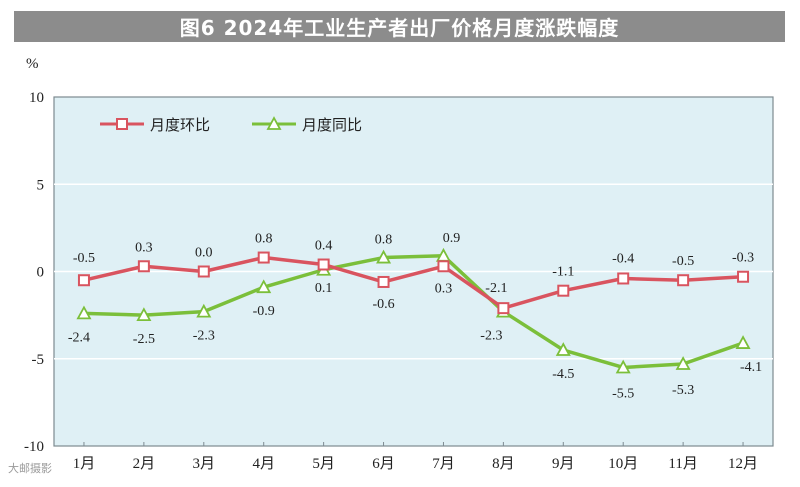 The image size is (800, 487). Describe the element at coordinates (79, 337) in the screenshot. I see `data-label-yoy: -2.4` at that location.